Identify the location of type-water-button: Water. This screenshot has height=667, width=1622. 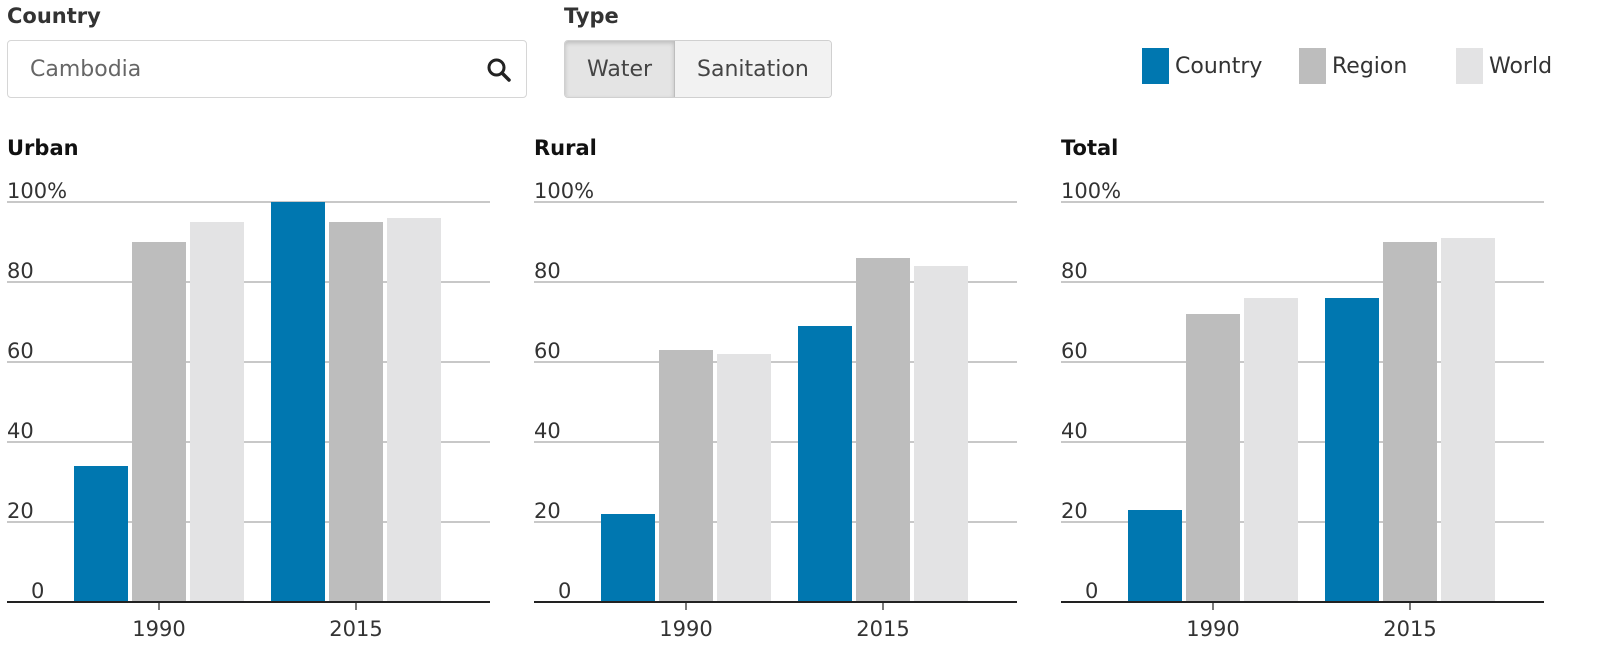
(620, 69).